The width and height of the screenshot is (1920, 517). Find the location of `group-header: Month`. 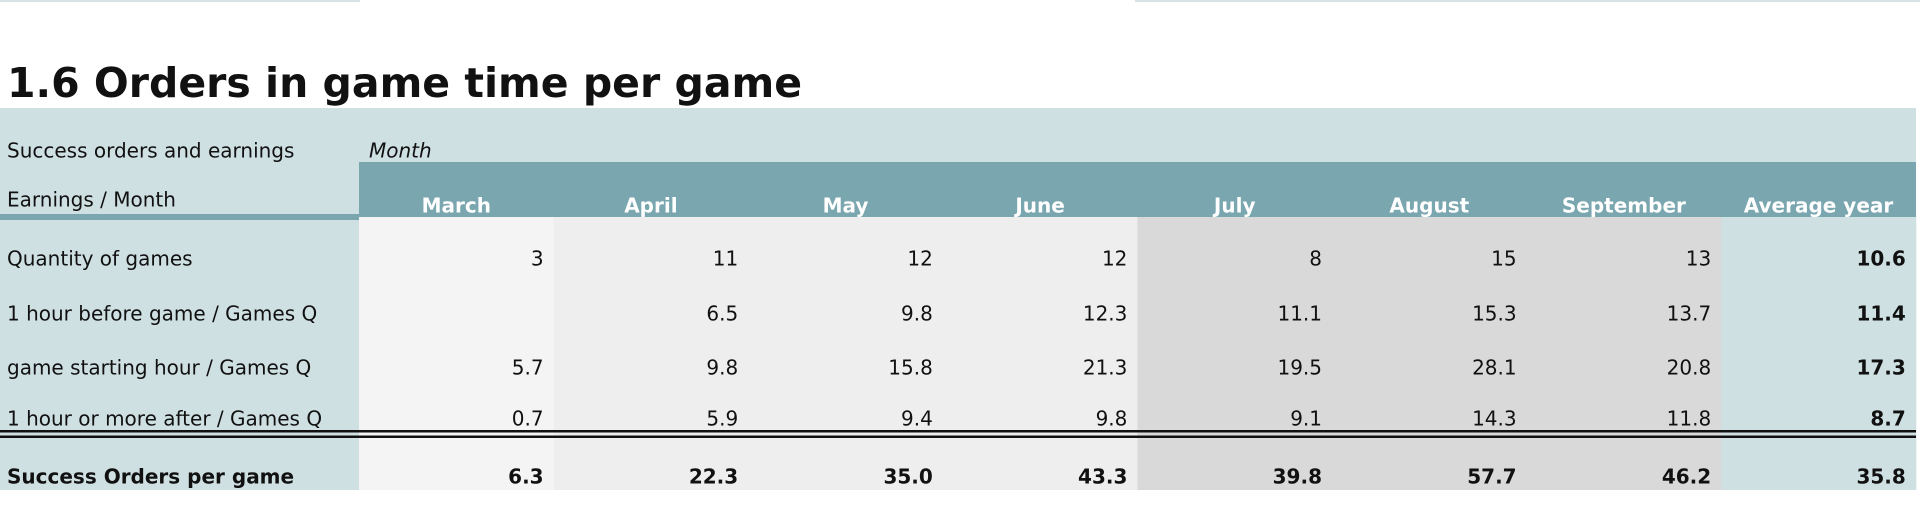

group-header: Month is located at coordinates (400, 151).